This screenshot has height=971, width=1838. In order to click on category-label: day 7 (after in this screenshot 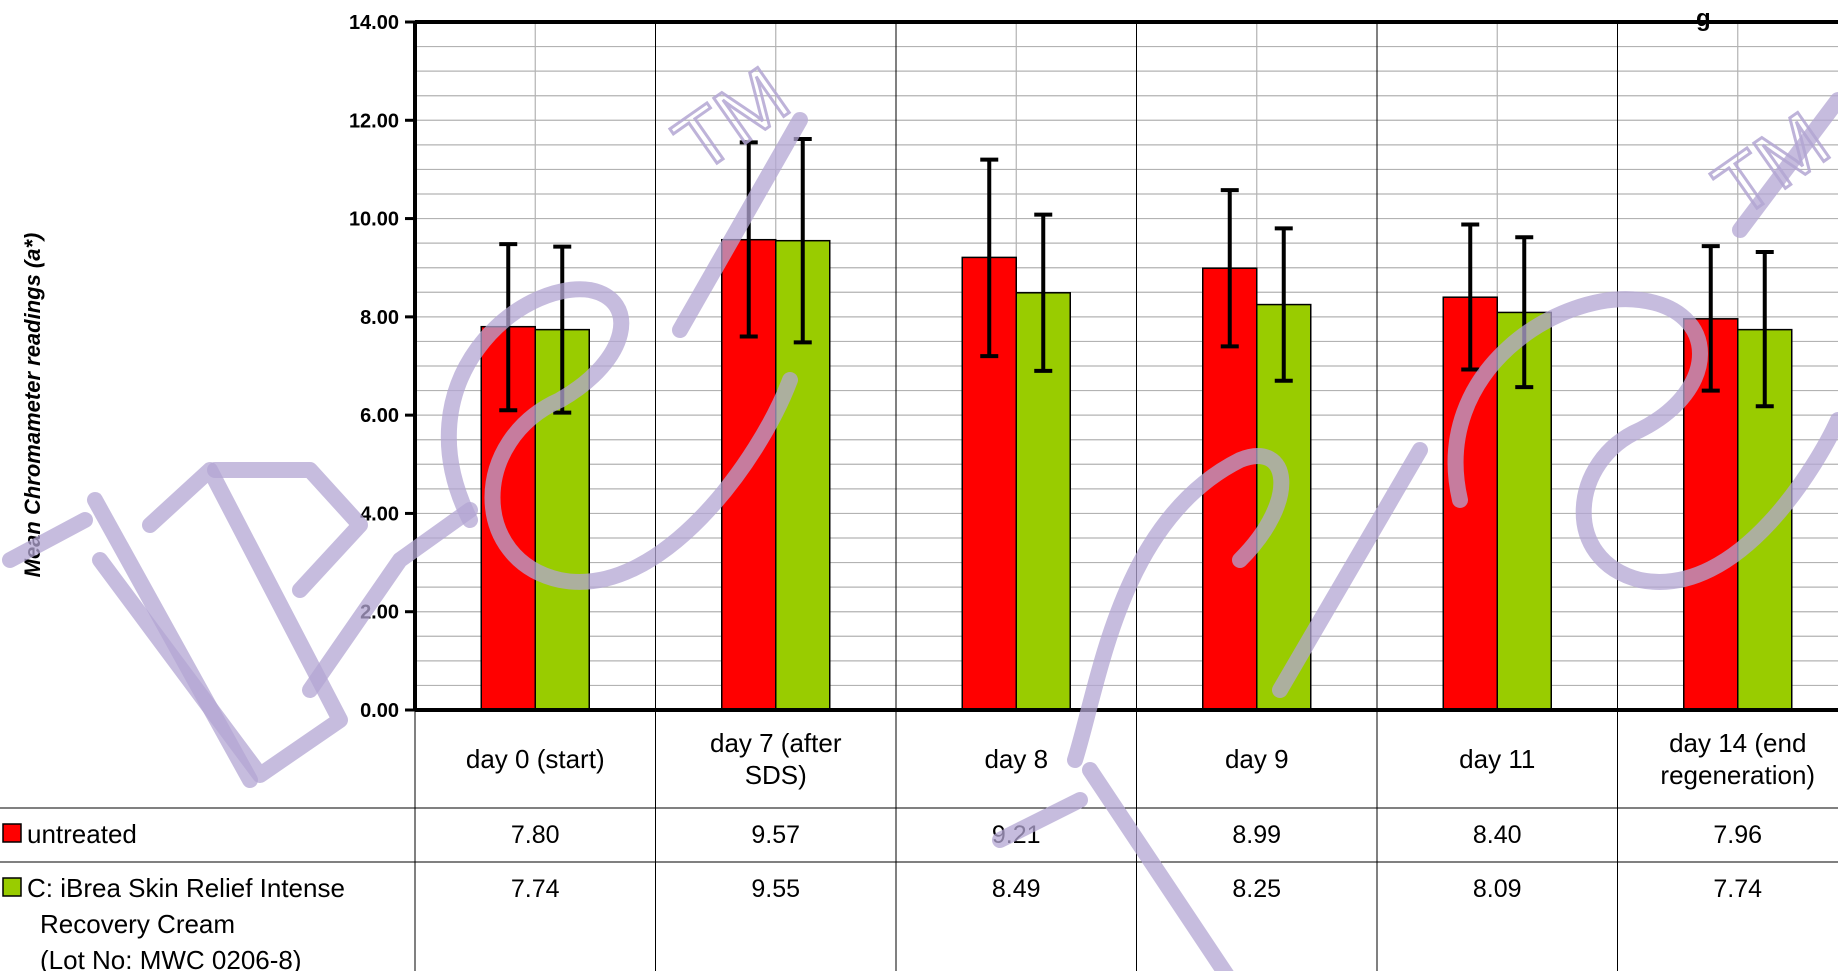, I will do `click(776, 743)`.